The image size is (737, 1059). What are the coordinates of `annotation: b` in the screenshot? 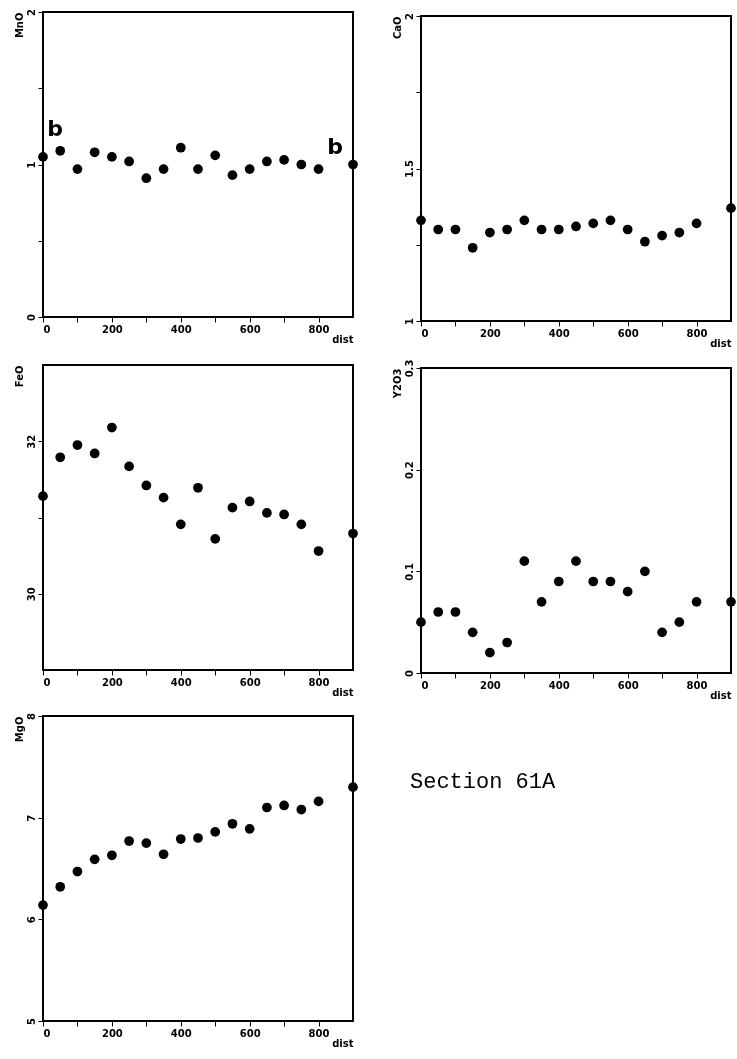 It's located at (55, 128).